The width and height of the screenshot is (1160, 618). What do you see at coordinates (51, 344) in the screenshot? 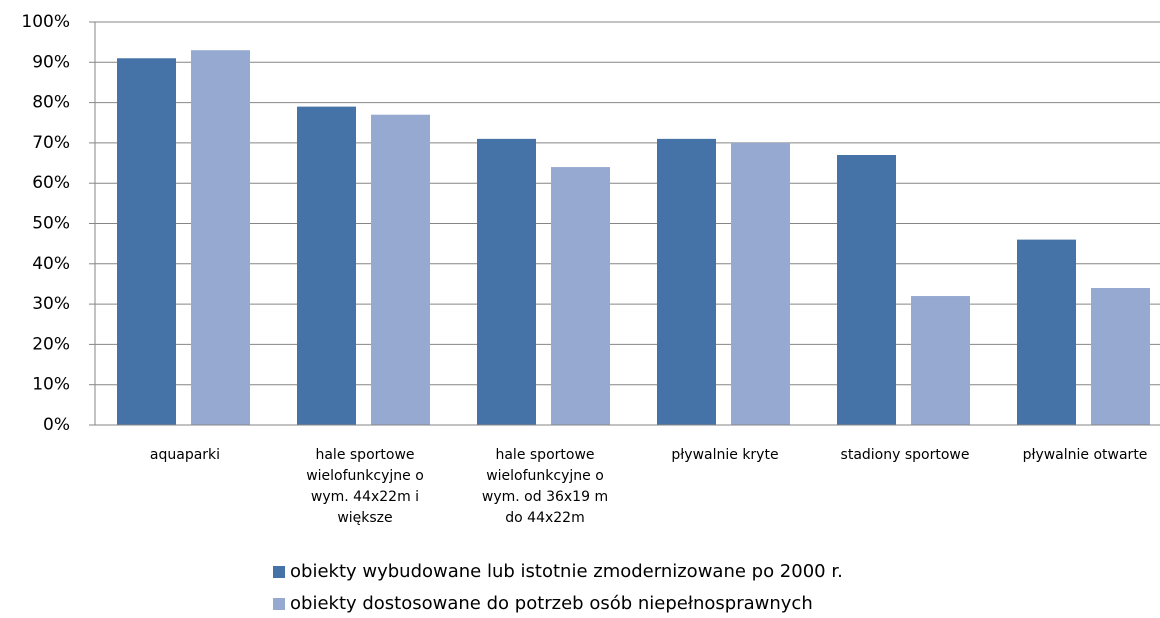
I see `y-tick-label: 20%` at bounding box center [51, 344].